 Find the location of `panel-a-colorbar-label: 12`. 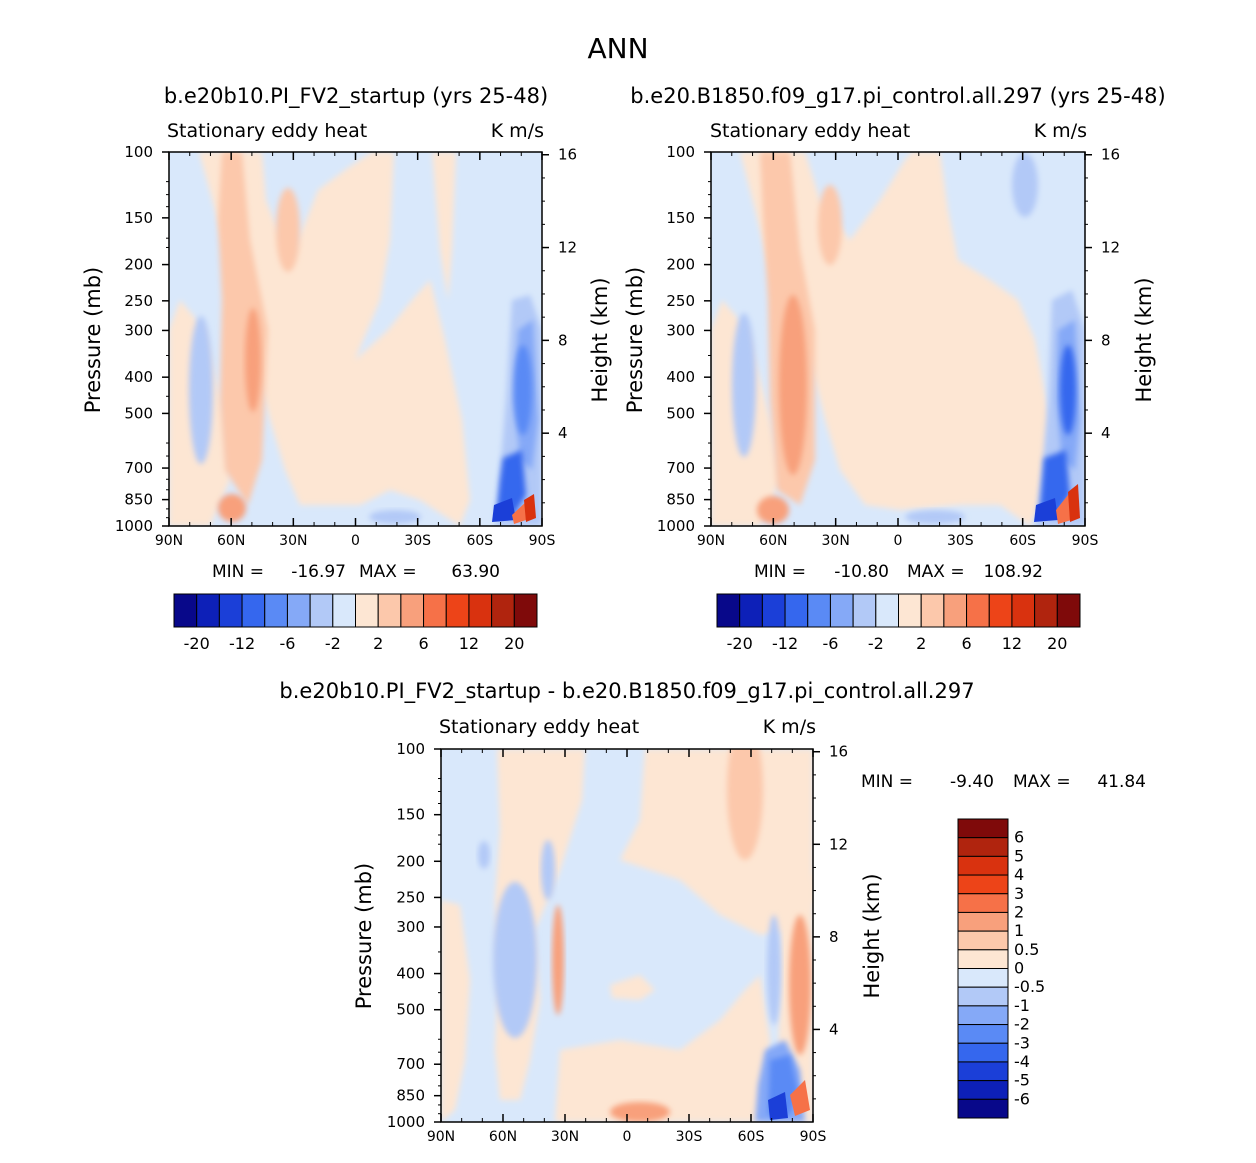

panel-a-colorbar-label: 12 is located at coordinates (469, 643).